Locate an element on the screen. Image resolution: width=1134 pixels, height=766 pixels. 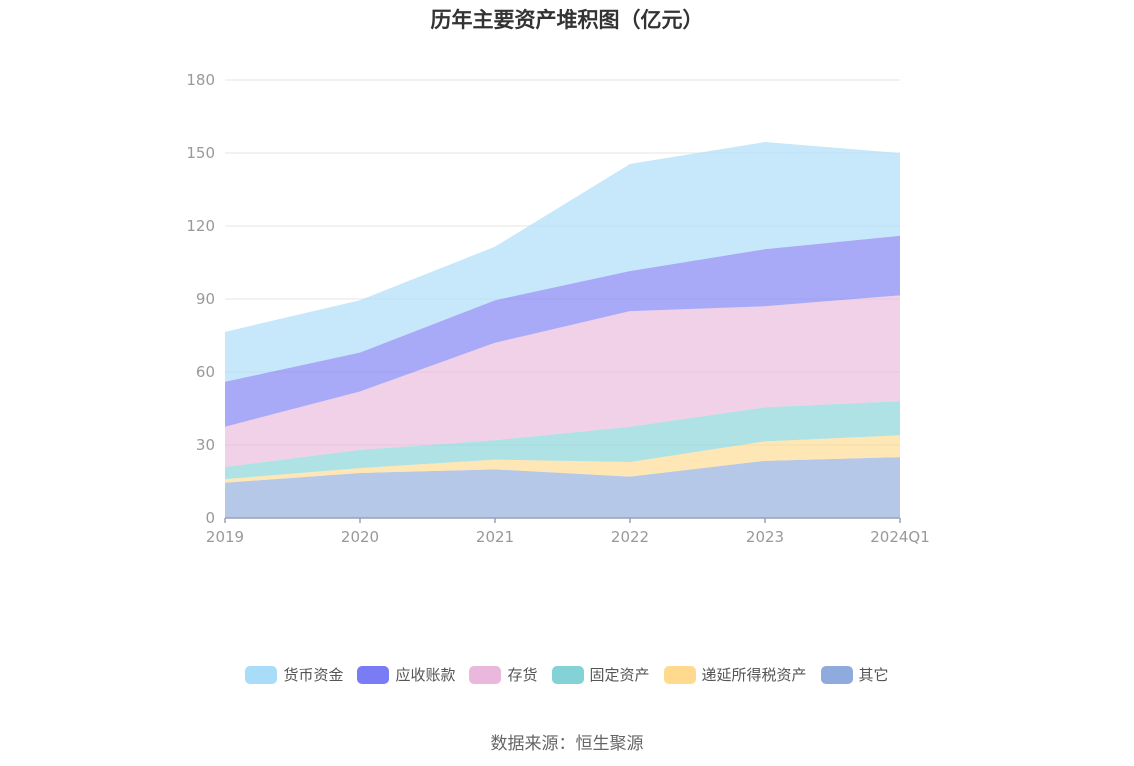
legend-item: 递延所得税资产 is located at coordinates (735, 674).